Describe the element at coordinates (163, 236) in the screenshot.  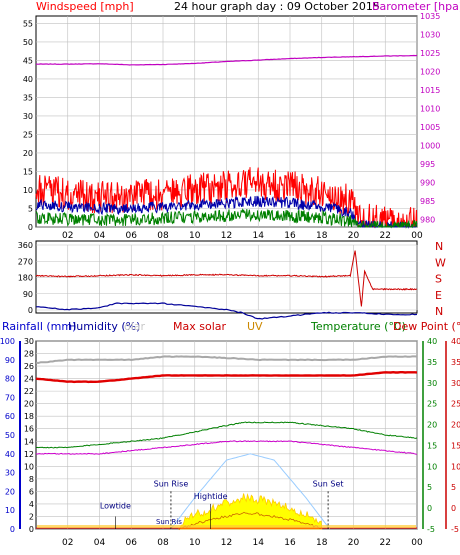
I see `wind-x-tick-label: 08` at that location.